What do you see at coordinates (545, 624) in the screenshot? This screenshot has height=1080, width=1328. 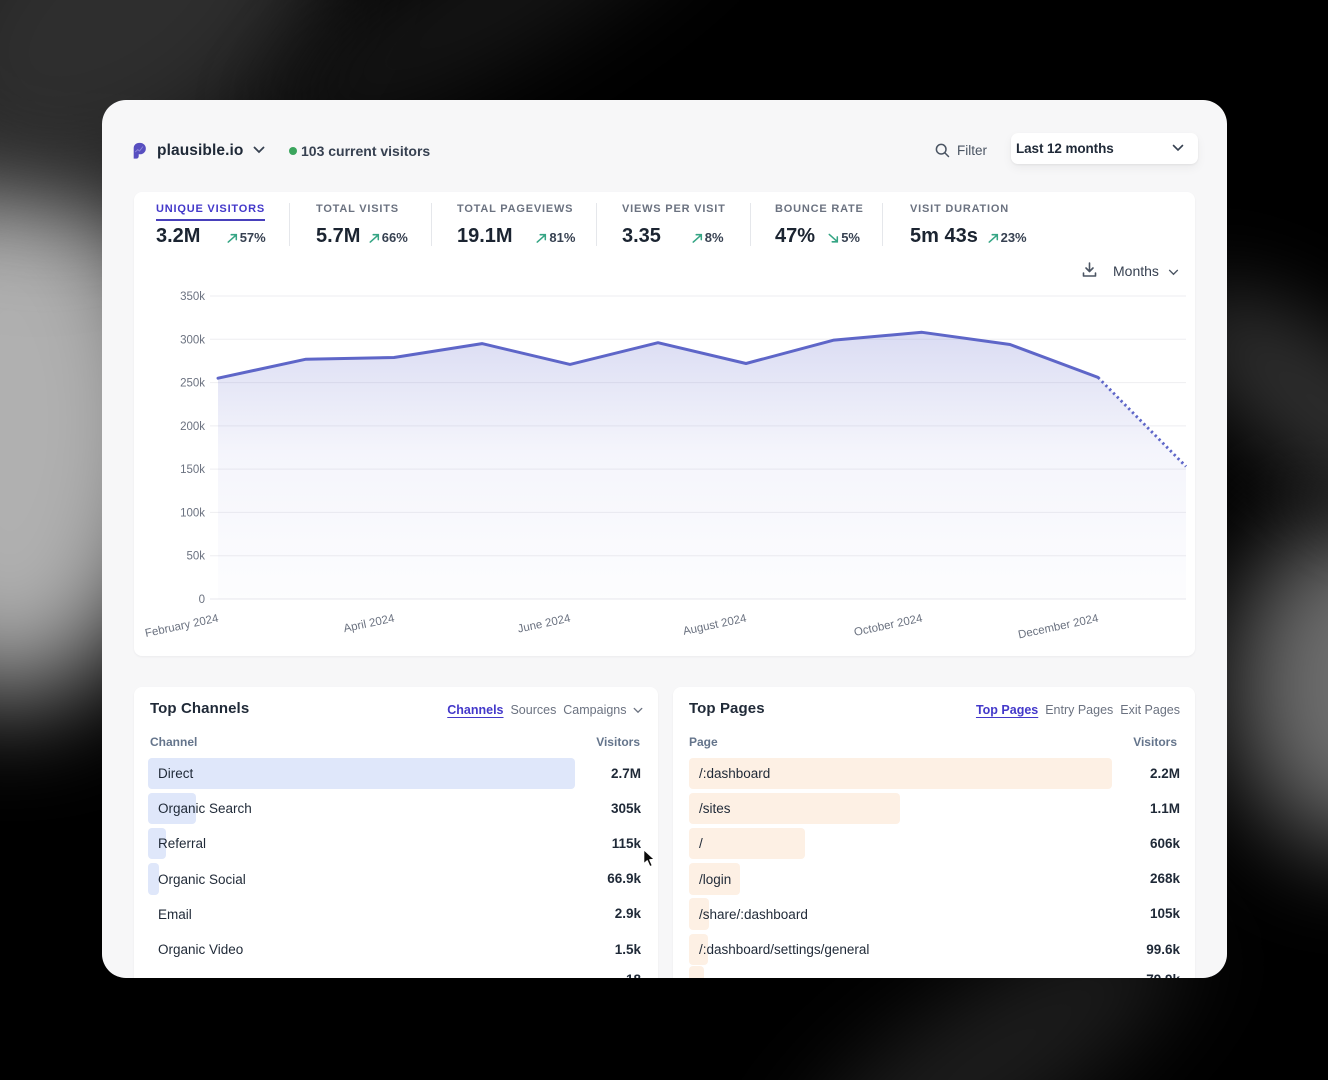 I see `svg-text: June 2024` at bounding box center [545, 624].